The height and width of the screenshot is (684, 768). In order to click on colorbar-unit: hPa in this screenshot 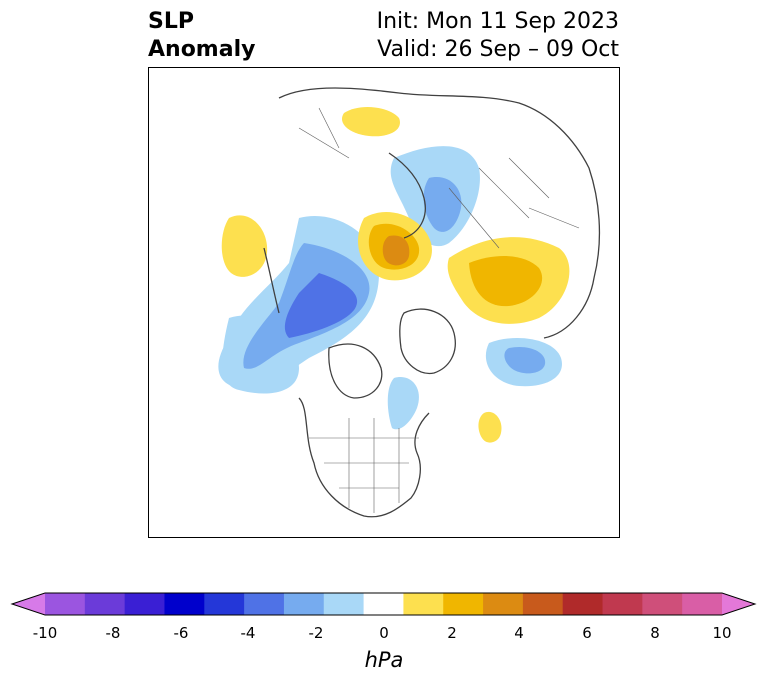, I will do `click(384, 660)`.